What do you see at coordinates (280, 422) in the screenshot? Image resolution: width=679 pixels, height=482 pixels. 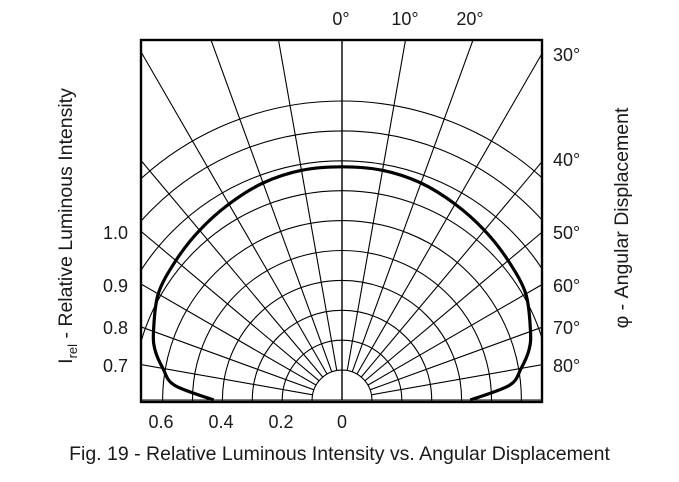 I see `bottom-tick-label: 0.2` at bounding box center [280, 422].